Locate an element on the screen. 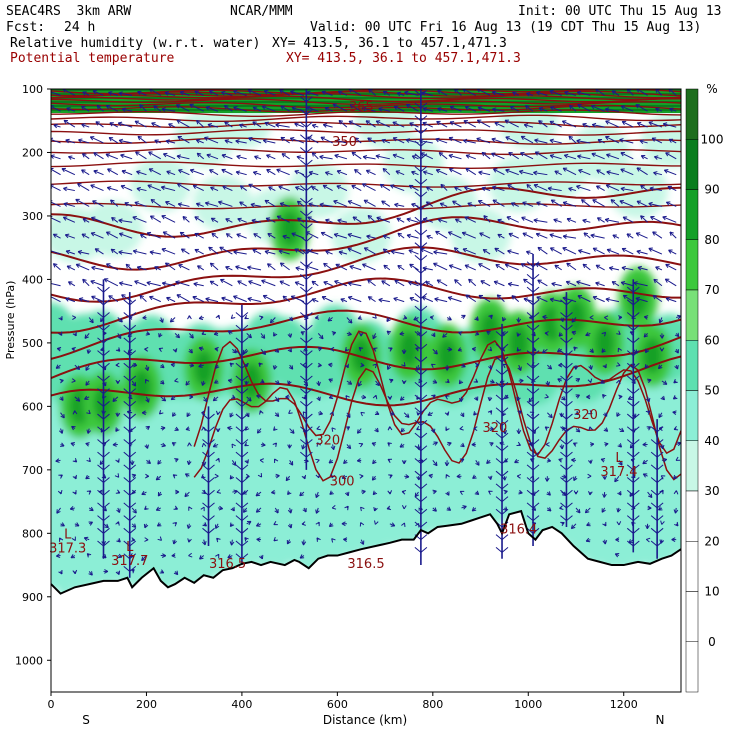 Image resolution: width=740 pixels, height=740 pixels. y-tick-label: 1000 is located at coordinates (29, 660).